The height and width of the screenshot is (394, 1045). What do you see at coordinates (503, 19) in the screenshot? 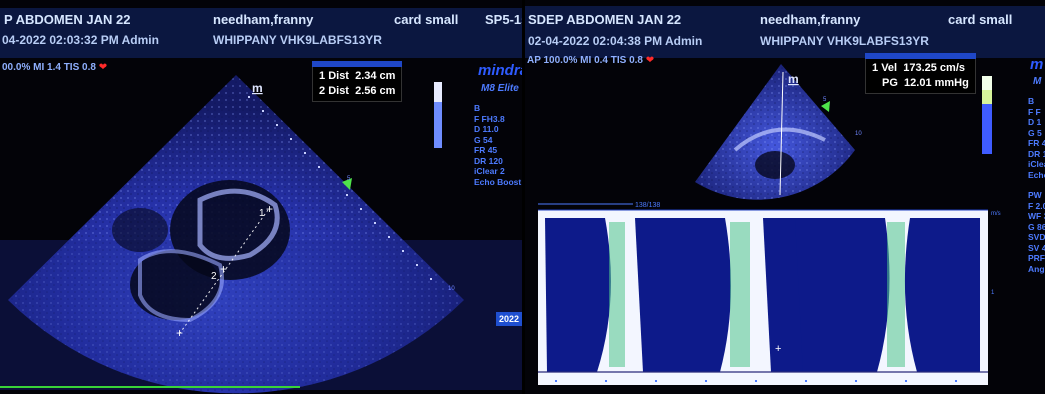
I see `left-probe: SP5-1s` at bounding box center [503, 19].